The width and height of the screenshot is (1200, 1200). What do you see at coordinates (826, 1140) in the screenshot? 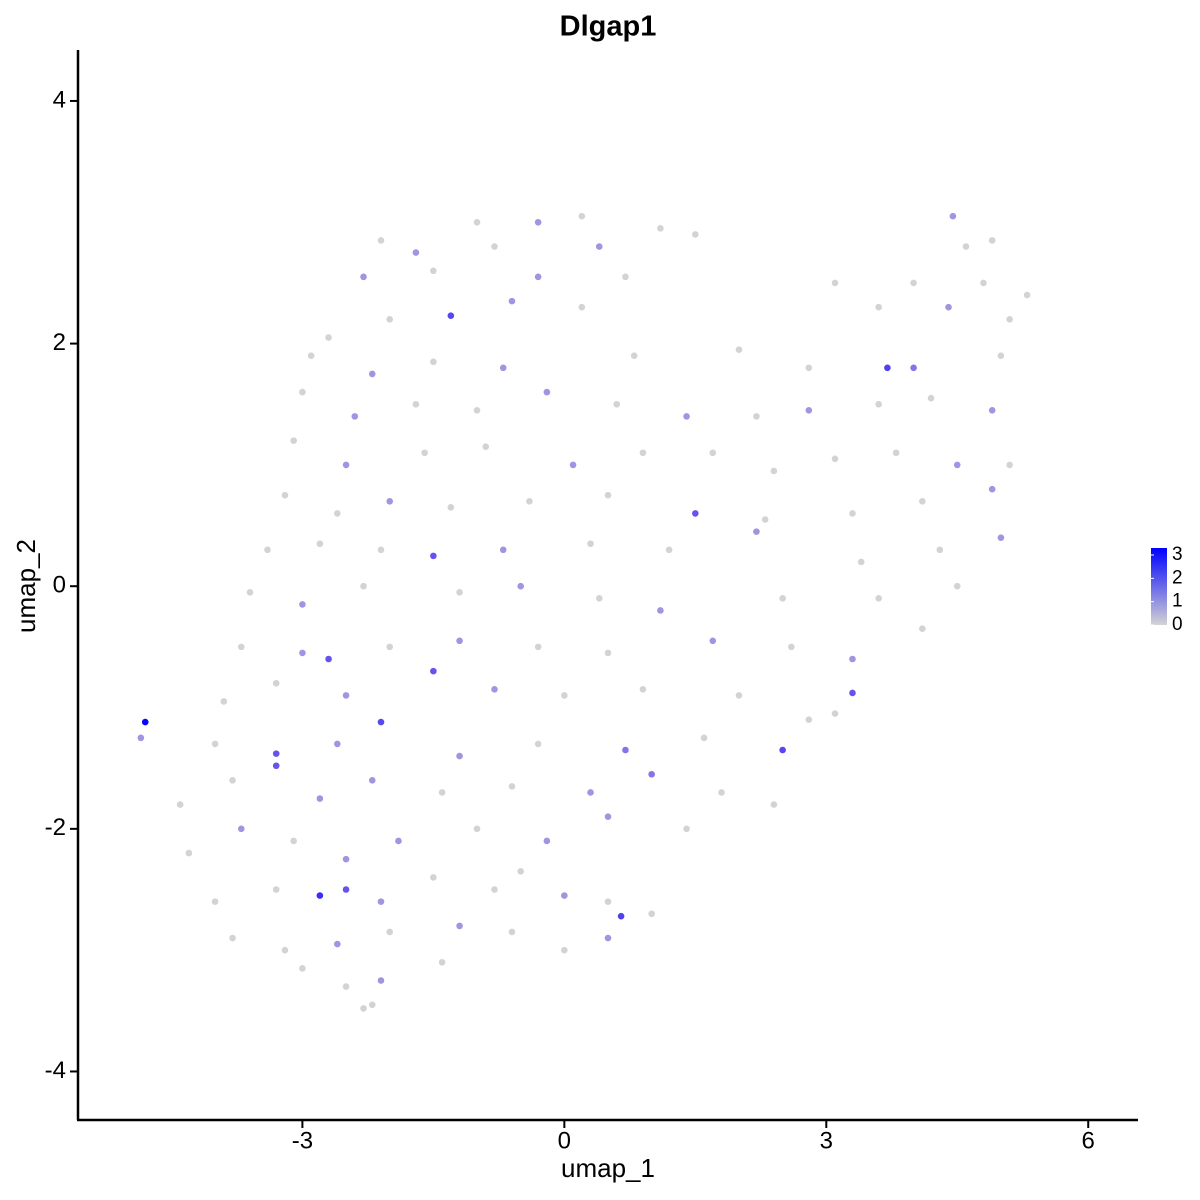
I see `x-tick-label: 3` at bounding box center [826, 1140].